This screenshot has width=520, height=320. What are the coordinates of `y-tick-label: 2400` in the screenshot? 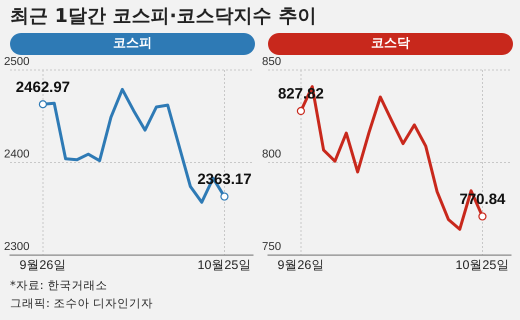 It's located at (17, 154).